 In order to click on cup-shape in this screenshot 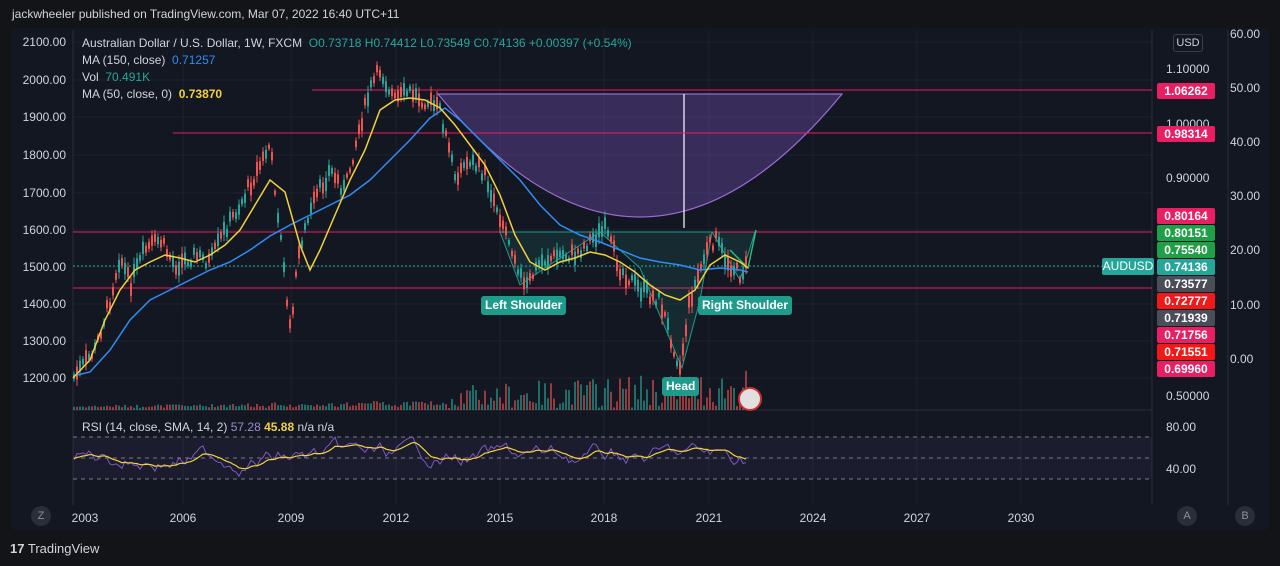, I will do `click(640, 155)`.